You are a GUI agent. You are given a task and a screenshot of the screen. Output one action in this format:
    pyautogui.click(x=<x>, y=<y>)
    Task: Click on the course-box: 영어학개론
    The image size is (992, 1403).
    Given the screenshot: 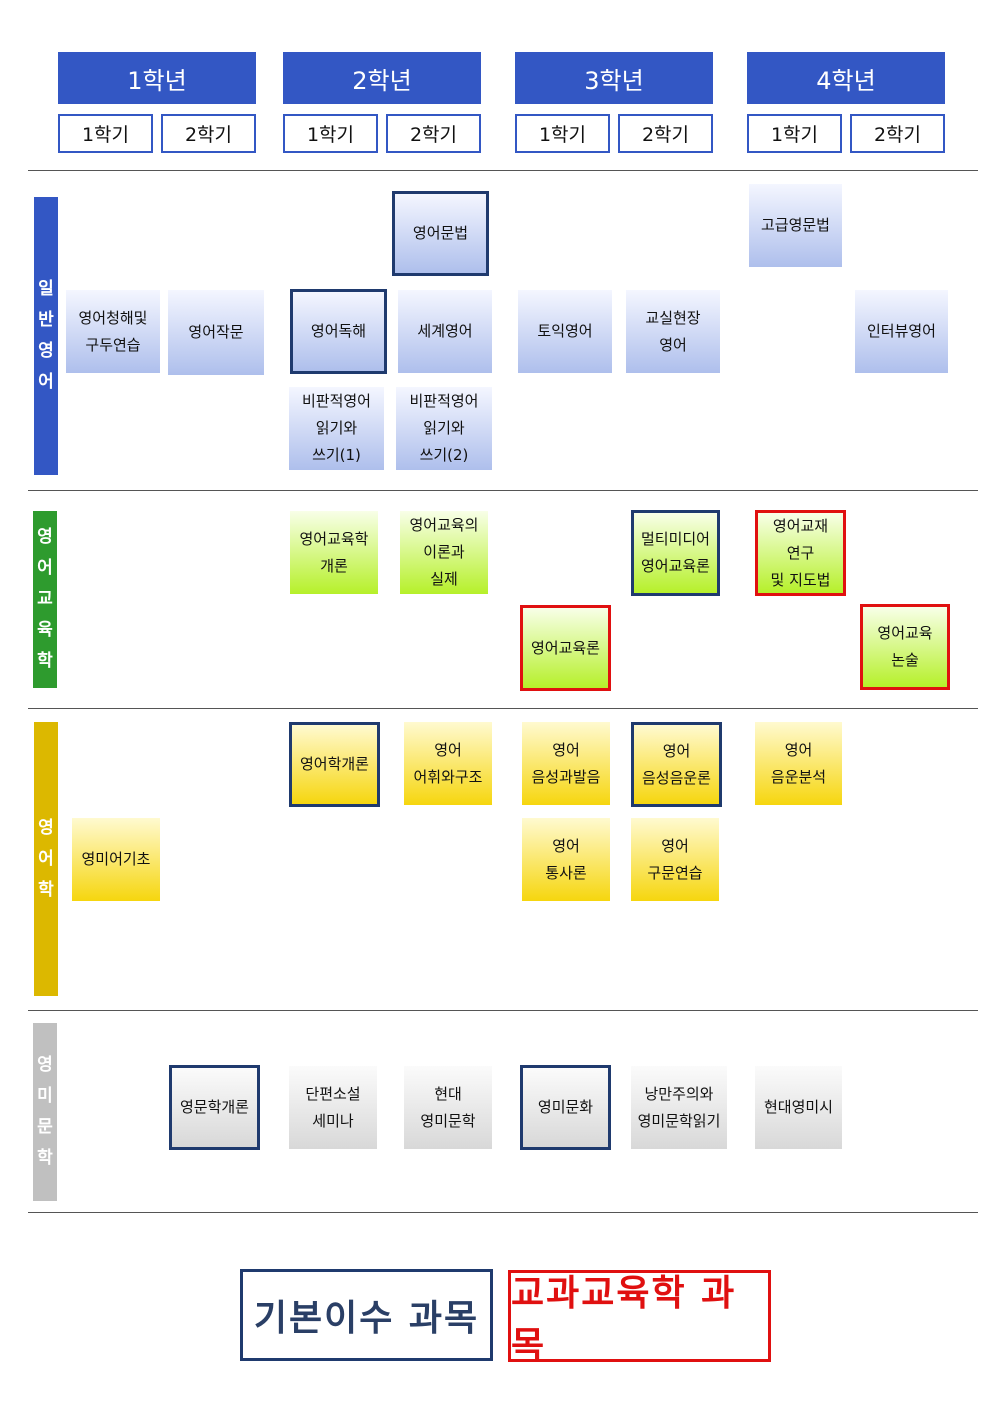 What is the action you would take?
    pyautogui.click(x=334, y=764)
    